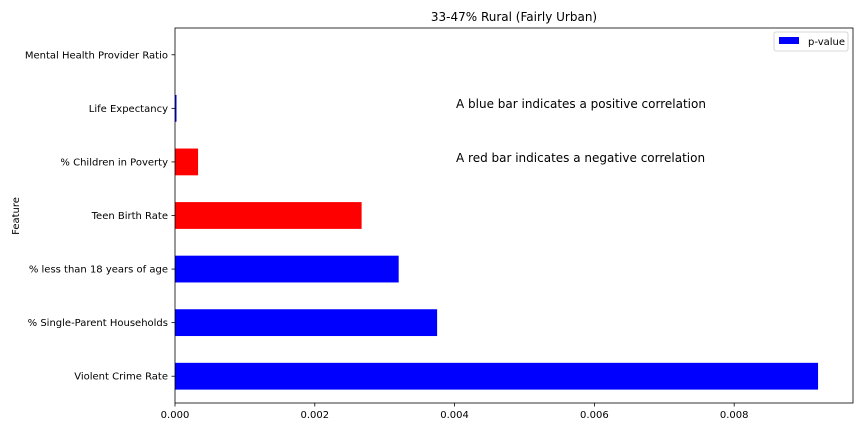 This screenshot has height=432, width=864. Describe the element at coordinates (734, 415) in the screenshot. I see `x-tick-label: 0.008` at that location.